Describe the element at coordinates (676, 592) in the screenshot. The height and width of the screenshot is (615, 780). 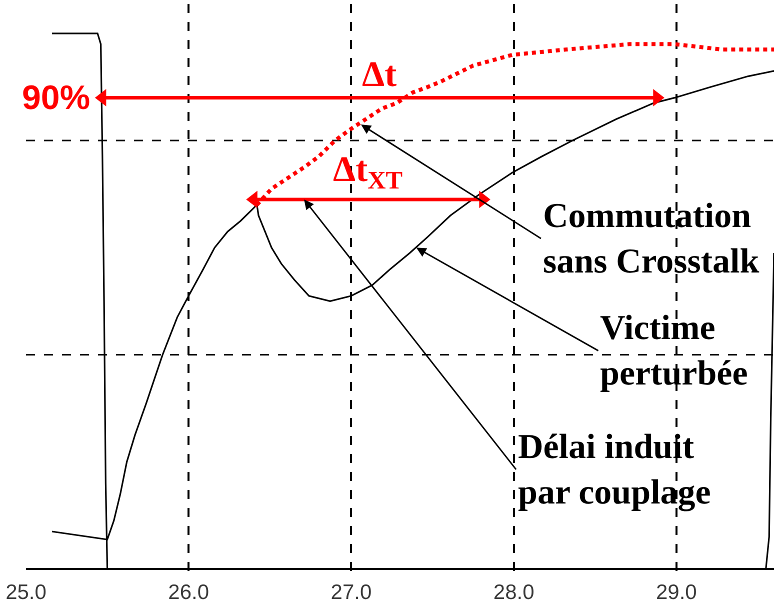
I see `x-tick-label: 29.0` at that location.